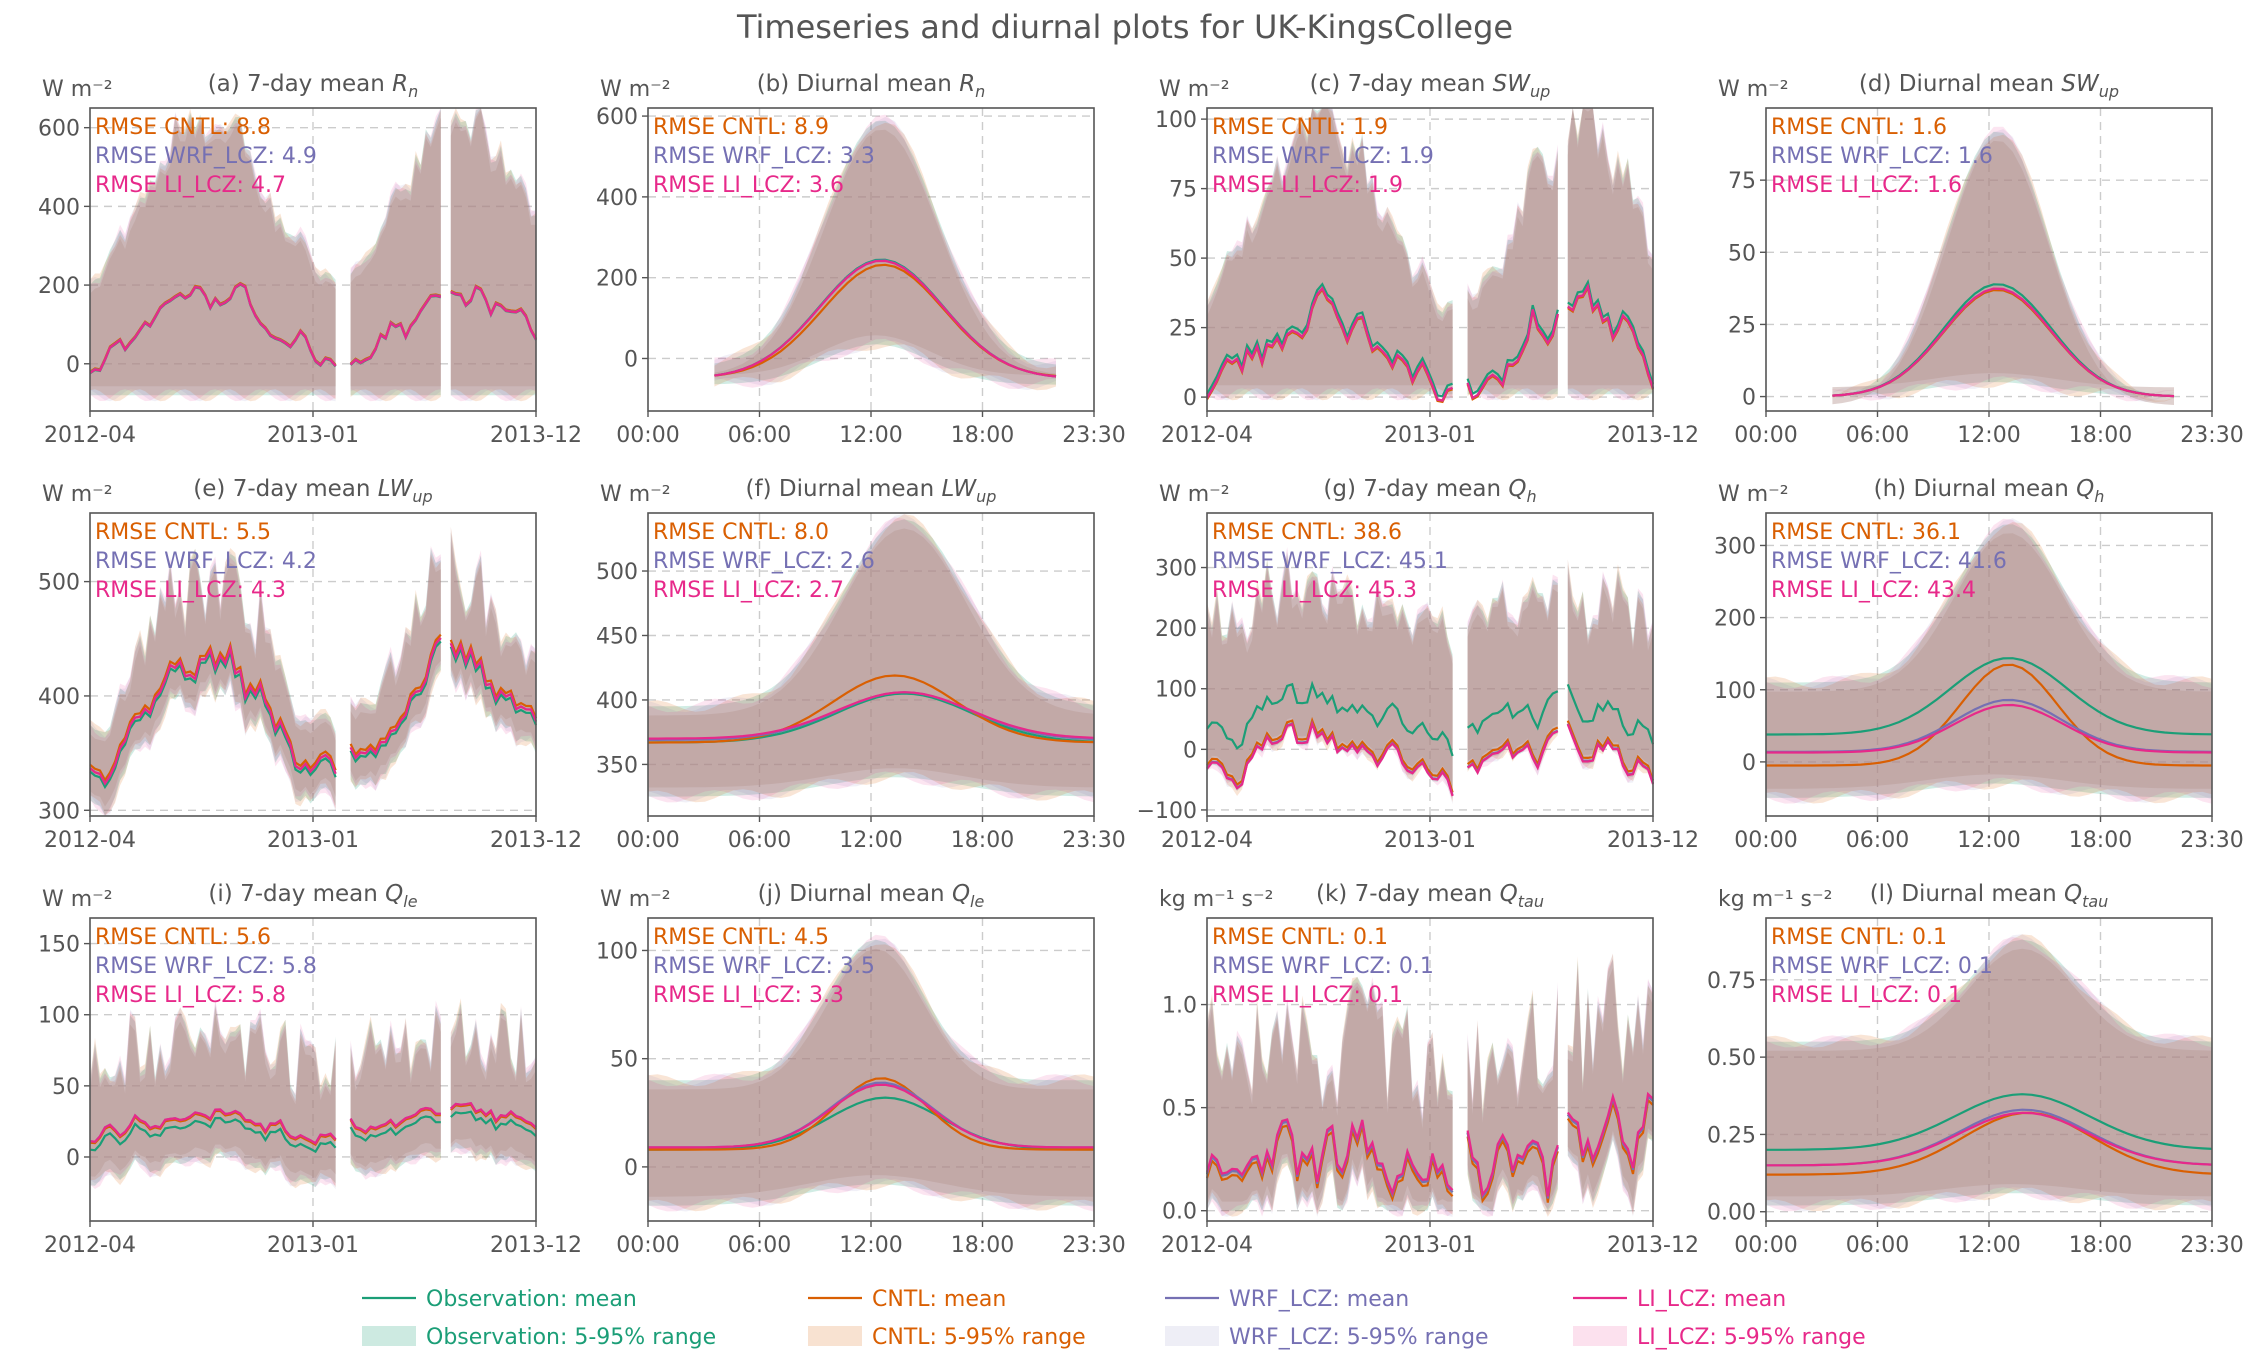  Describe the element at coordinates (1300, 127) in the screenshot. I see `rmse-cntl: RMSE CNTL: 1.9` at that location.